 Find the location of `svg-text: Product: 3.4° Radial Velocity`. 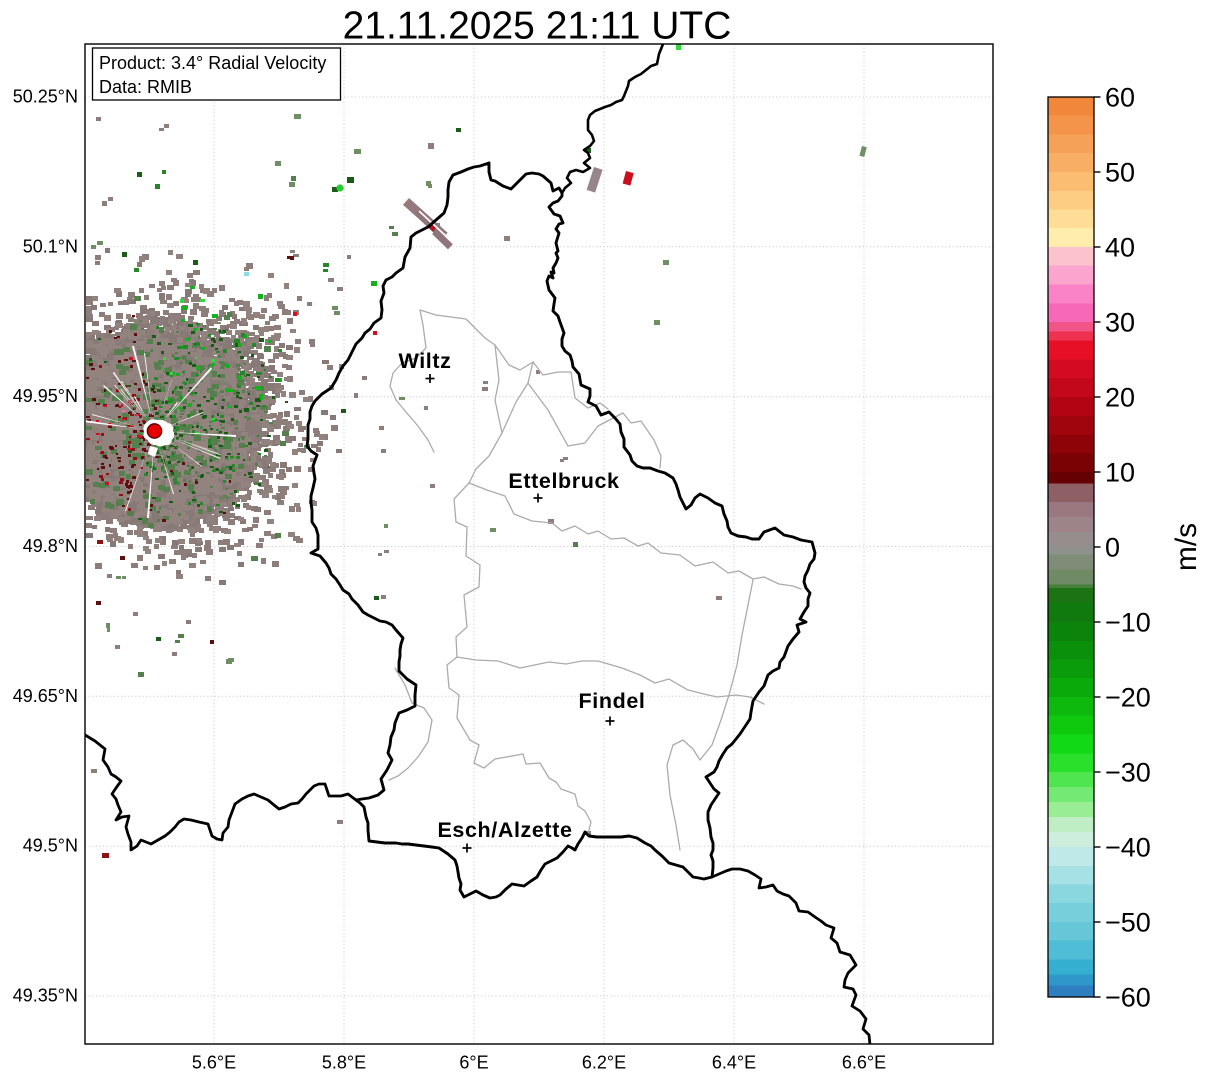

svg-text: Product: 3.4° Radial Velocity is located at coordinates (212, 63).